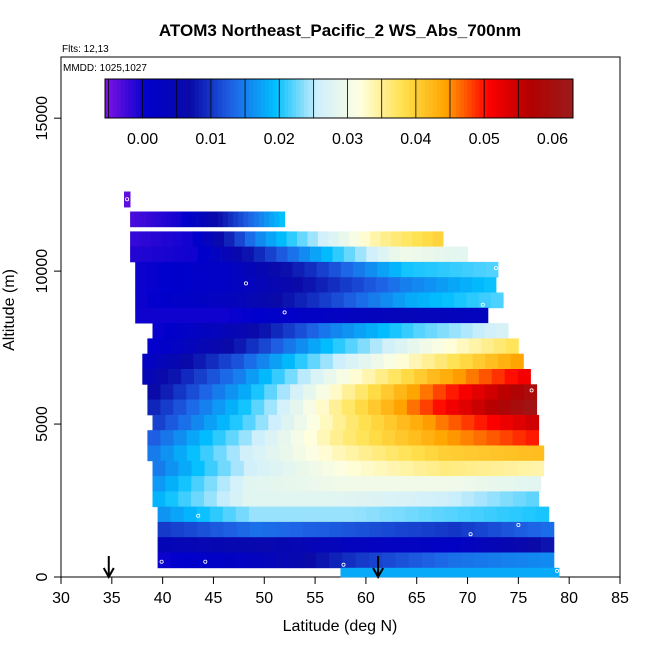 This screenshot has width=650, height=650. Describe the element at coordinates (340, 592) in the screenshot. I see `x-axis: 30 35 40 45 50 55 60 65 70 75 80 85` at that location.